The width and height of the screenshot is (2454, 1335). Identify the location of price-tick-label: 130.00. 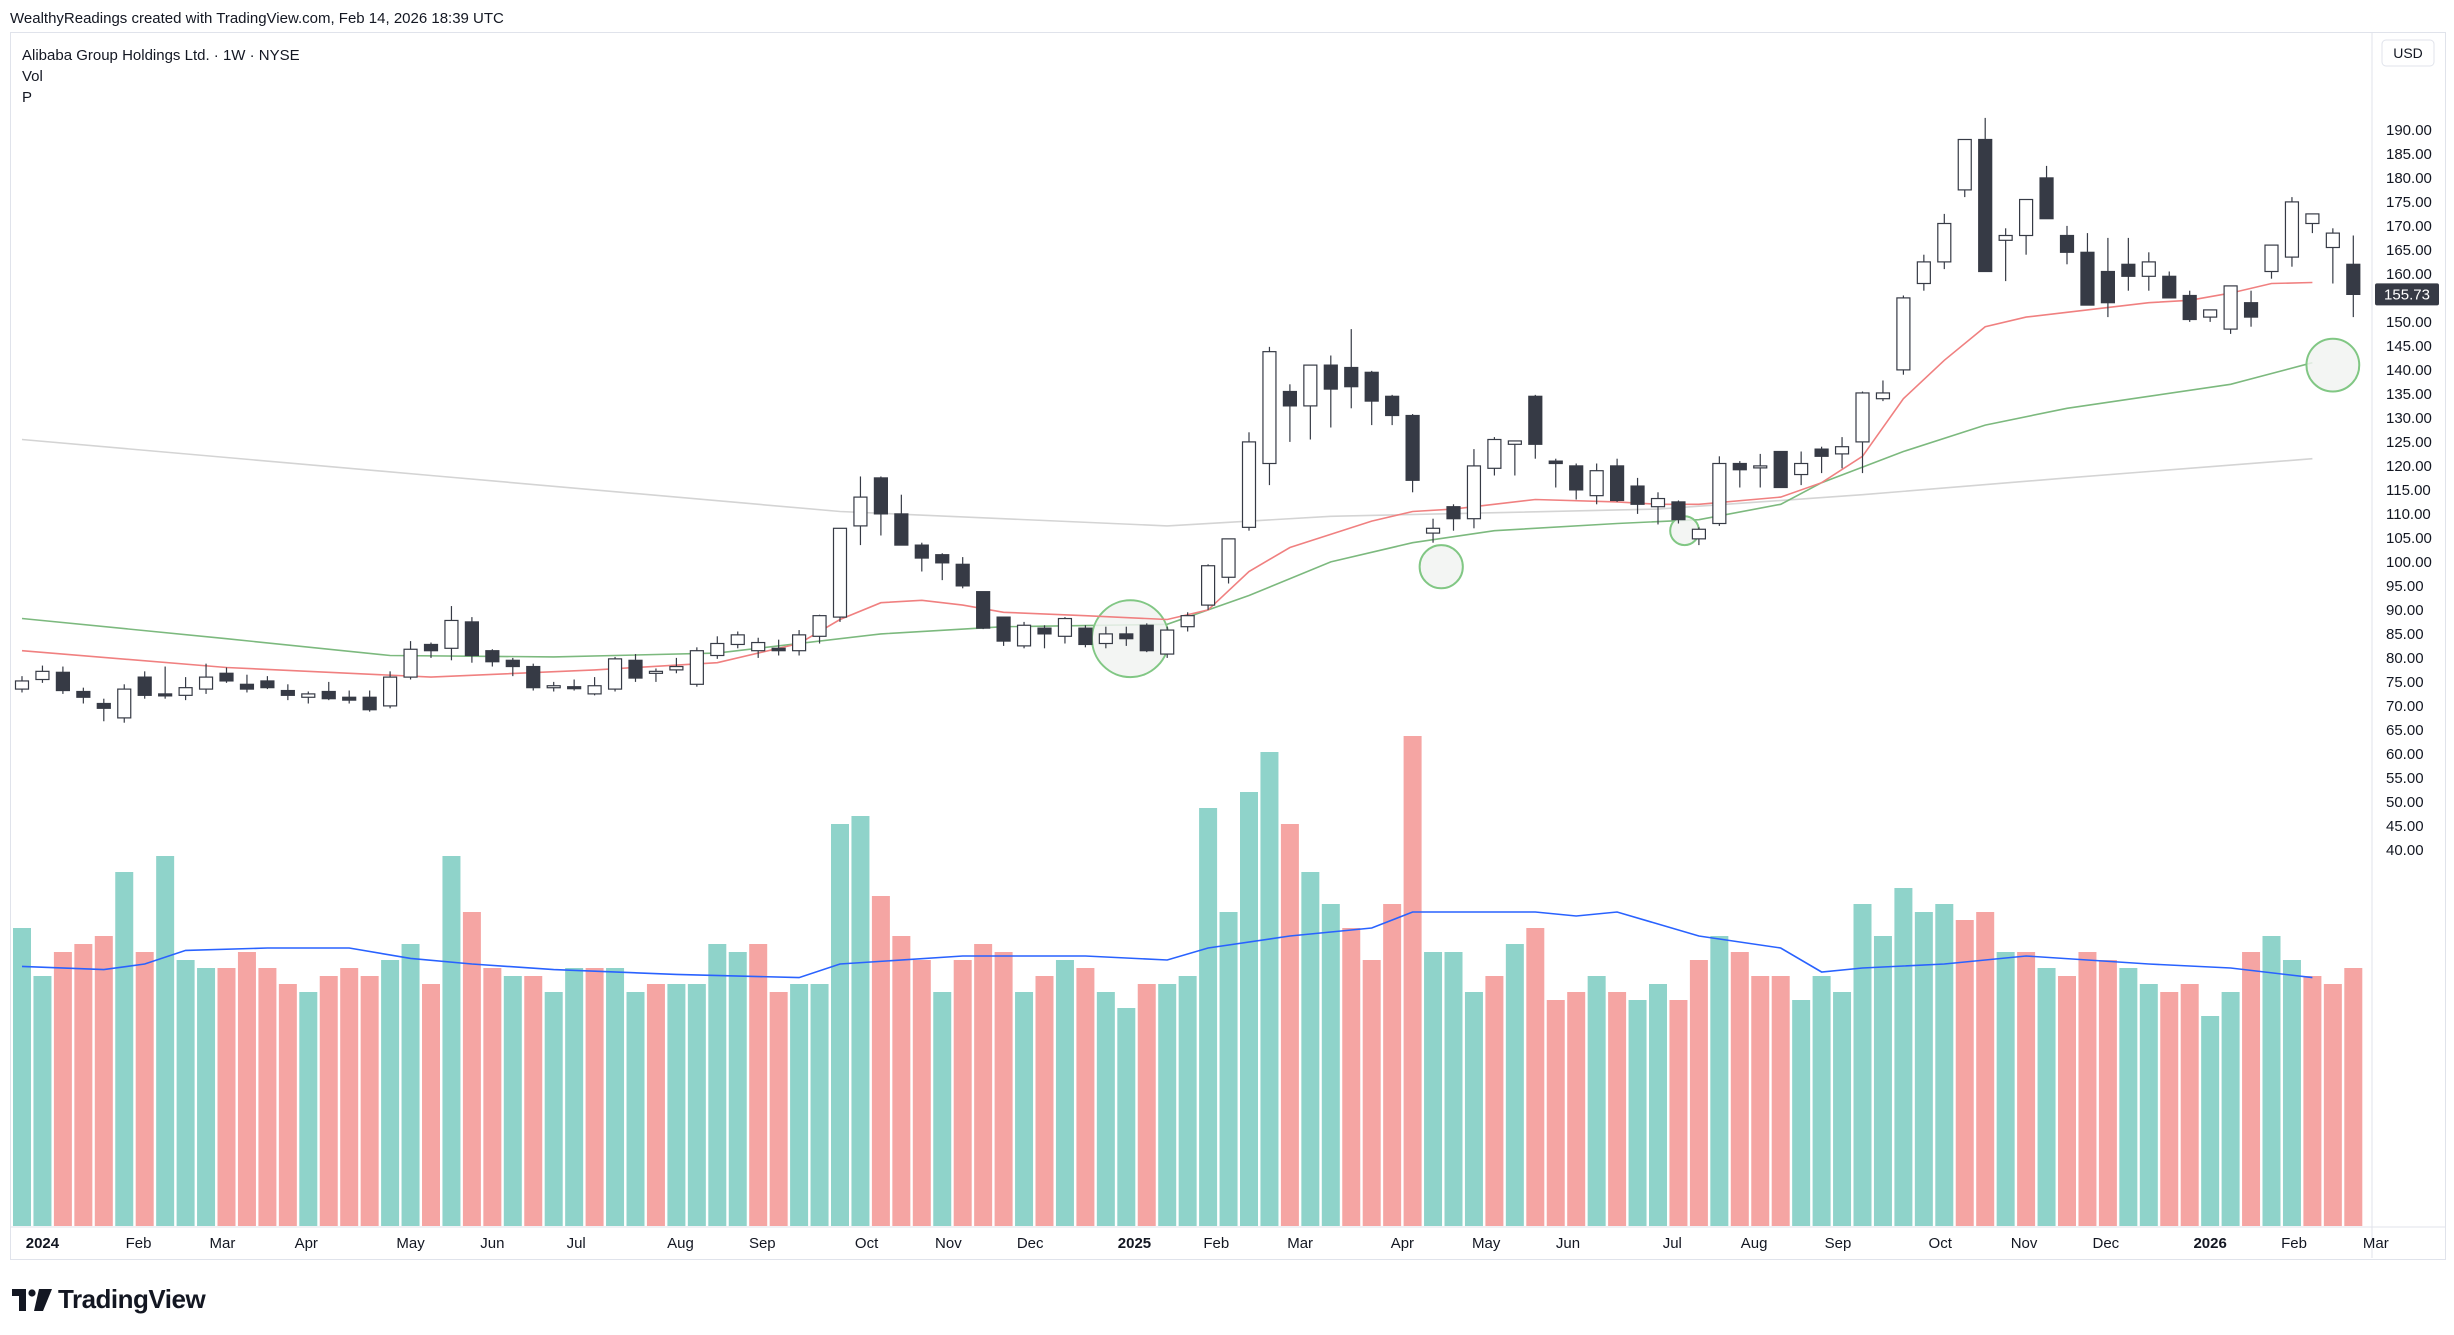
(2409, 418).